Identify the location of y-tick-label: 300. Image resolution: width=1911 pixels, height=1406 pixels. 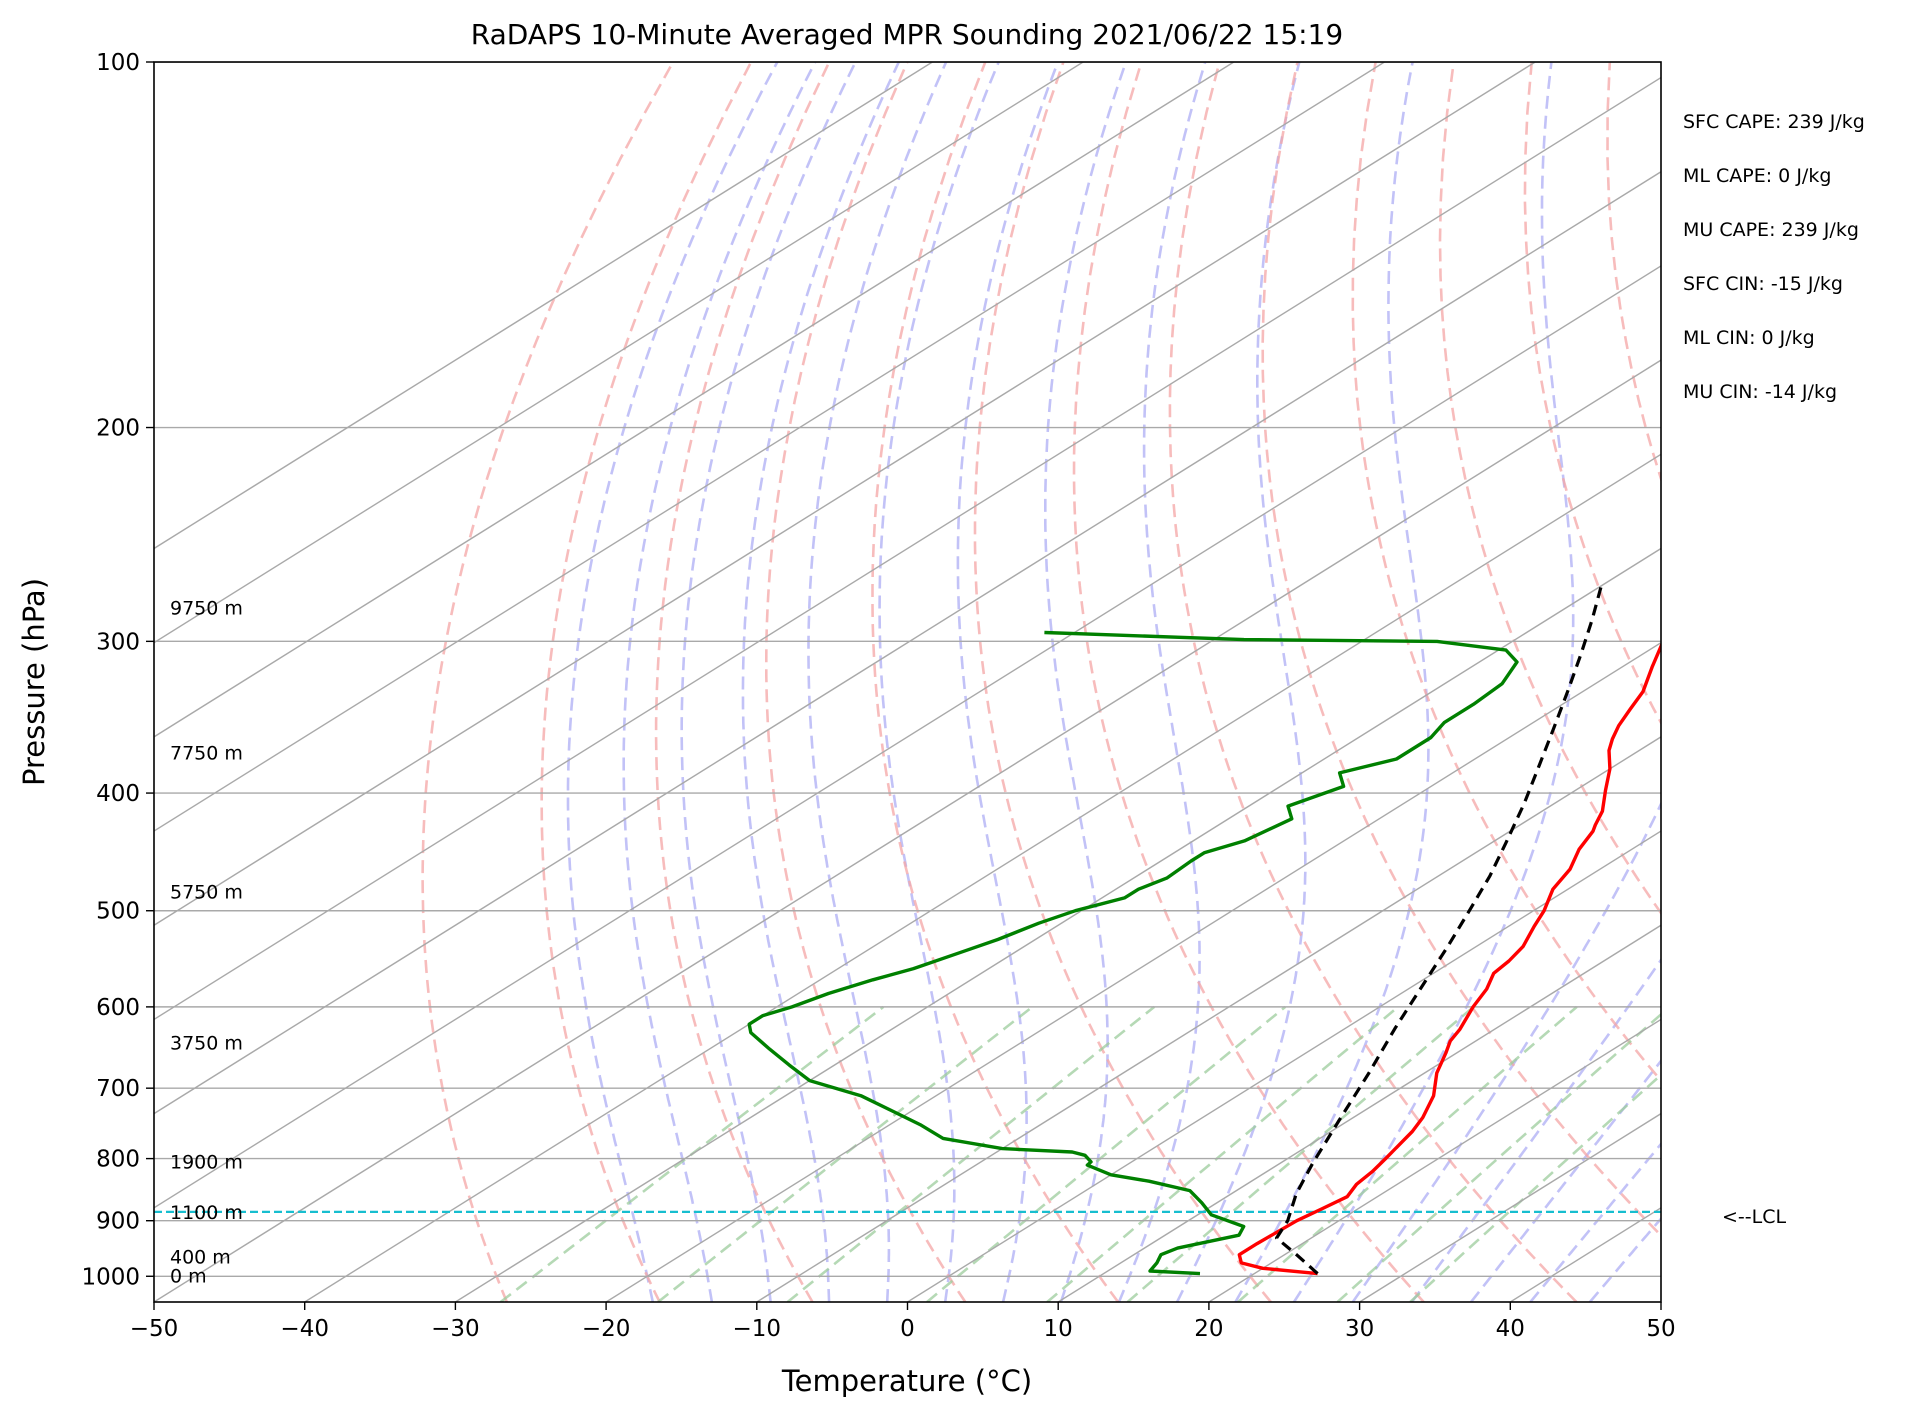
(118, 642).